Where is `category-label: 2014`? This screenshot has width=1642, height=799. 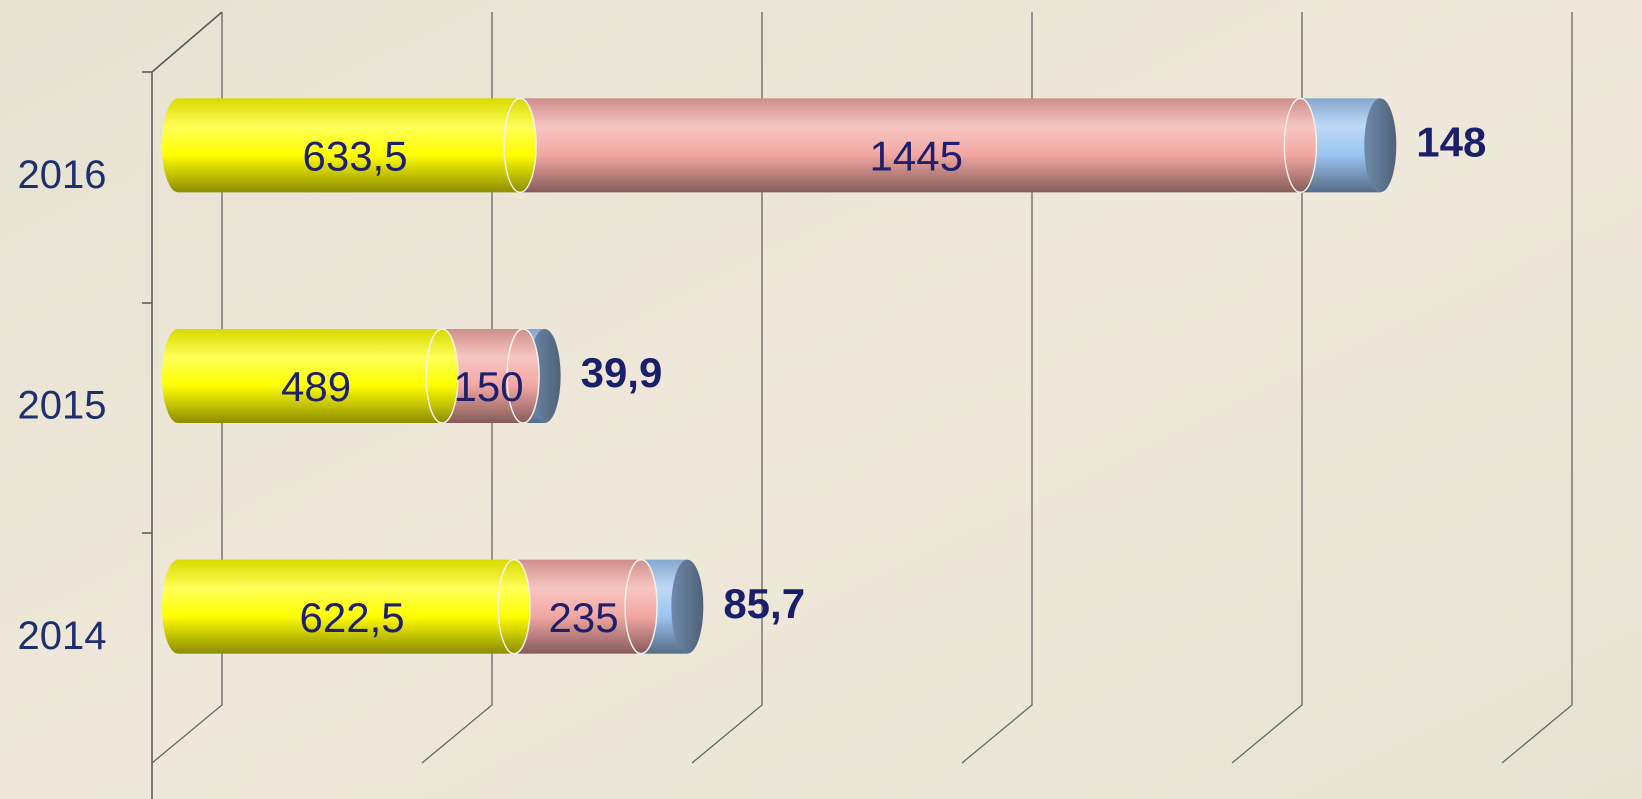 category-label: 2014 is located at coordinates (62, 636).